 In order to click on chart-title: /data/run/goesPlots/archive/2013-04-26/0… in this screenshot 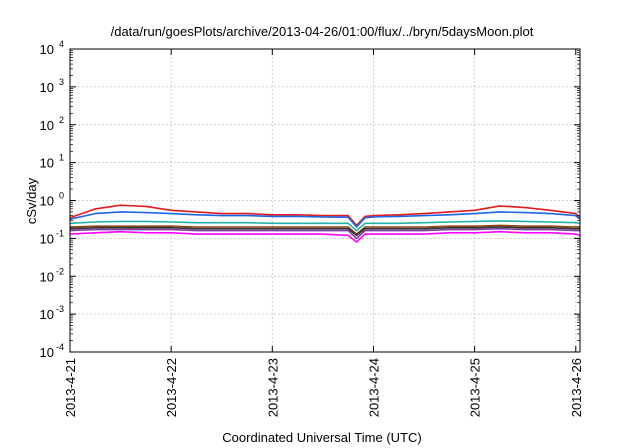, I will do `click(322, 31)`.